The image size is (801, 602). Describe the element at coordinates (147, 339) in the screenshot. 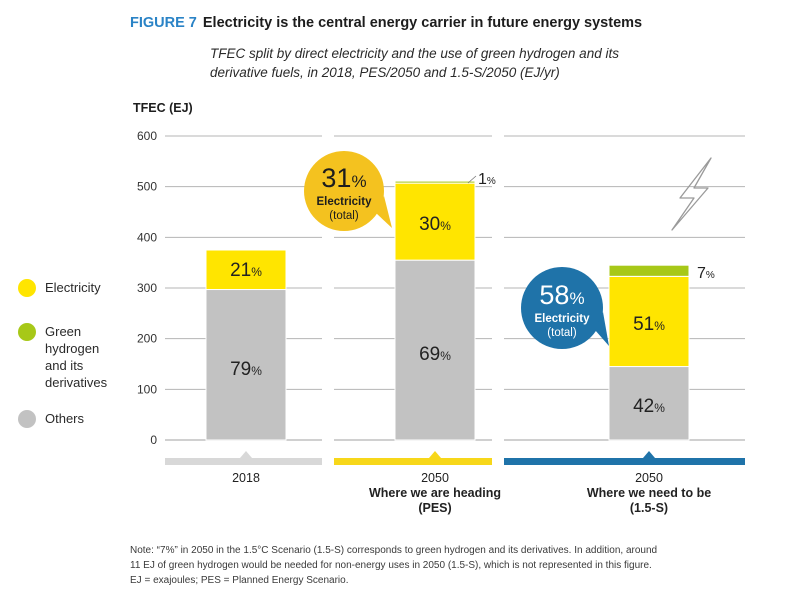

I see `y-tick-label: 200` at that location.